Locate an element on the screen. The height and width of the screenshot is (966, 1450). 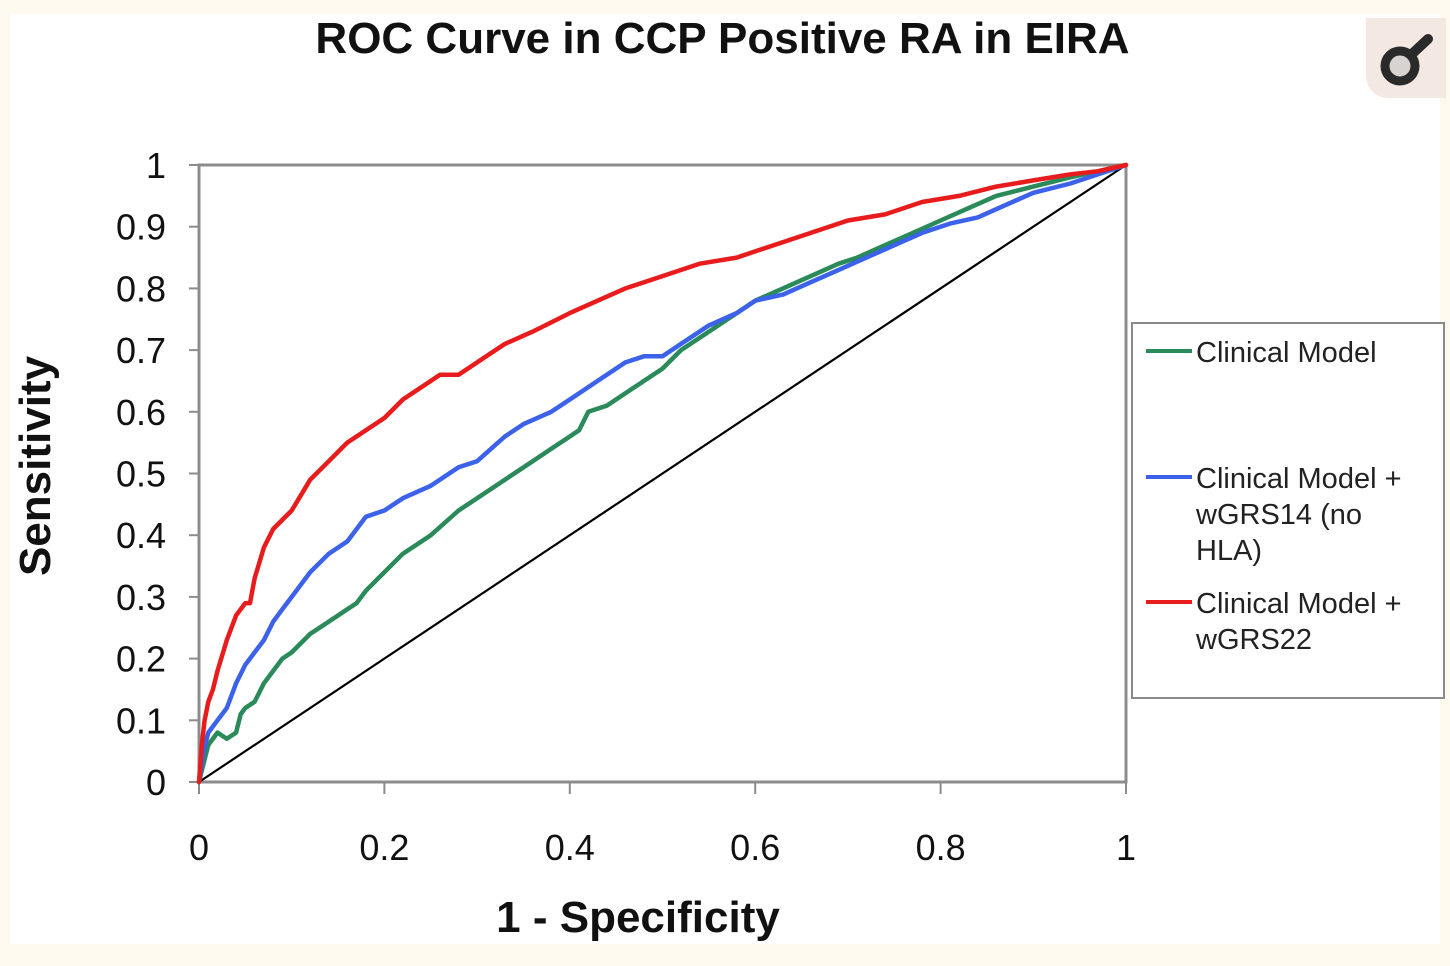
x-tick-label: 1 is located at coordinates (1126, 847).